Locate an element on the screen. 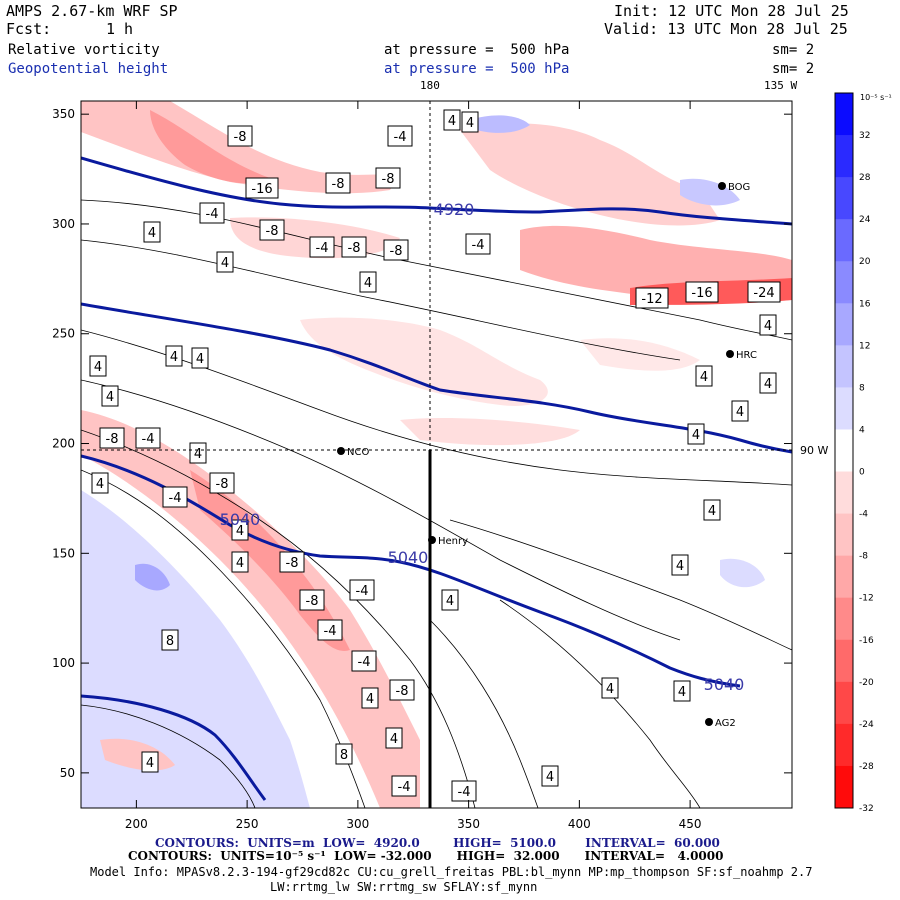  height-contour-label: 5040 is located at coordinates (240, 519).